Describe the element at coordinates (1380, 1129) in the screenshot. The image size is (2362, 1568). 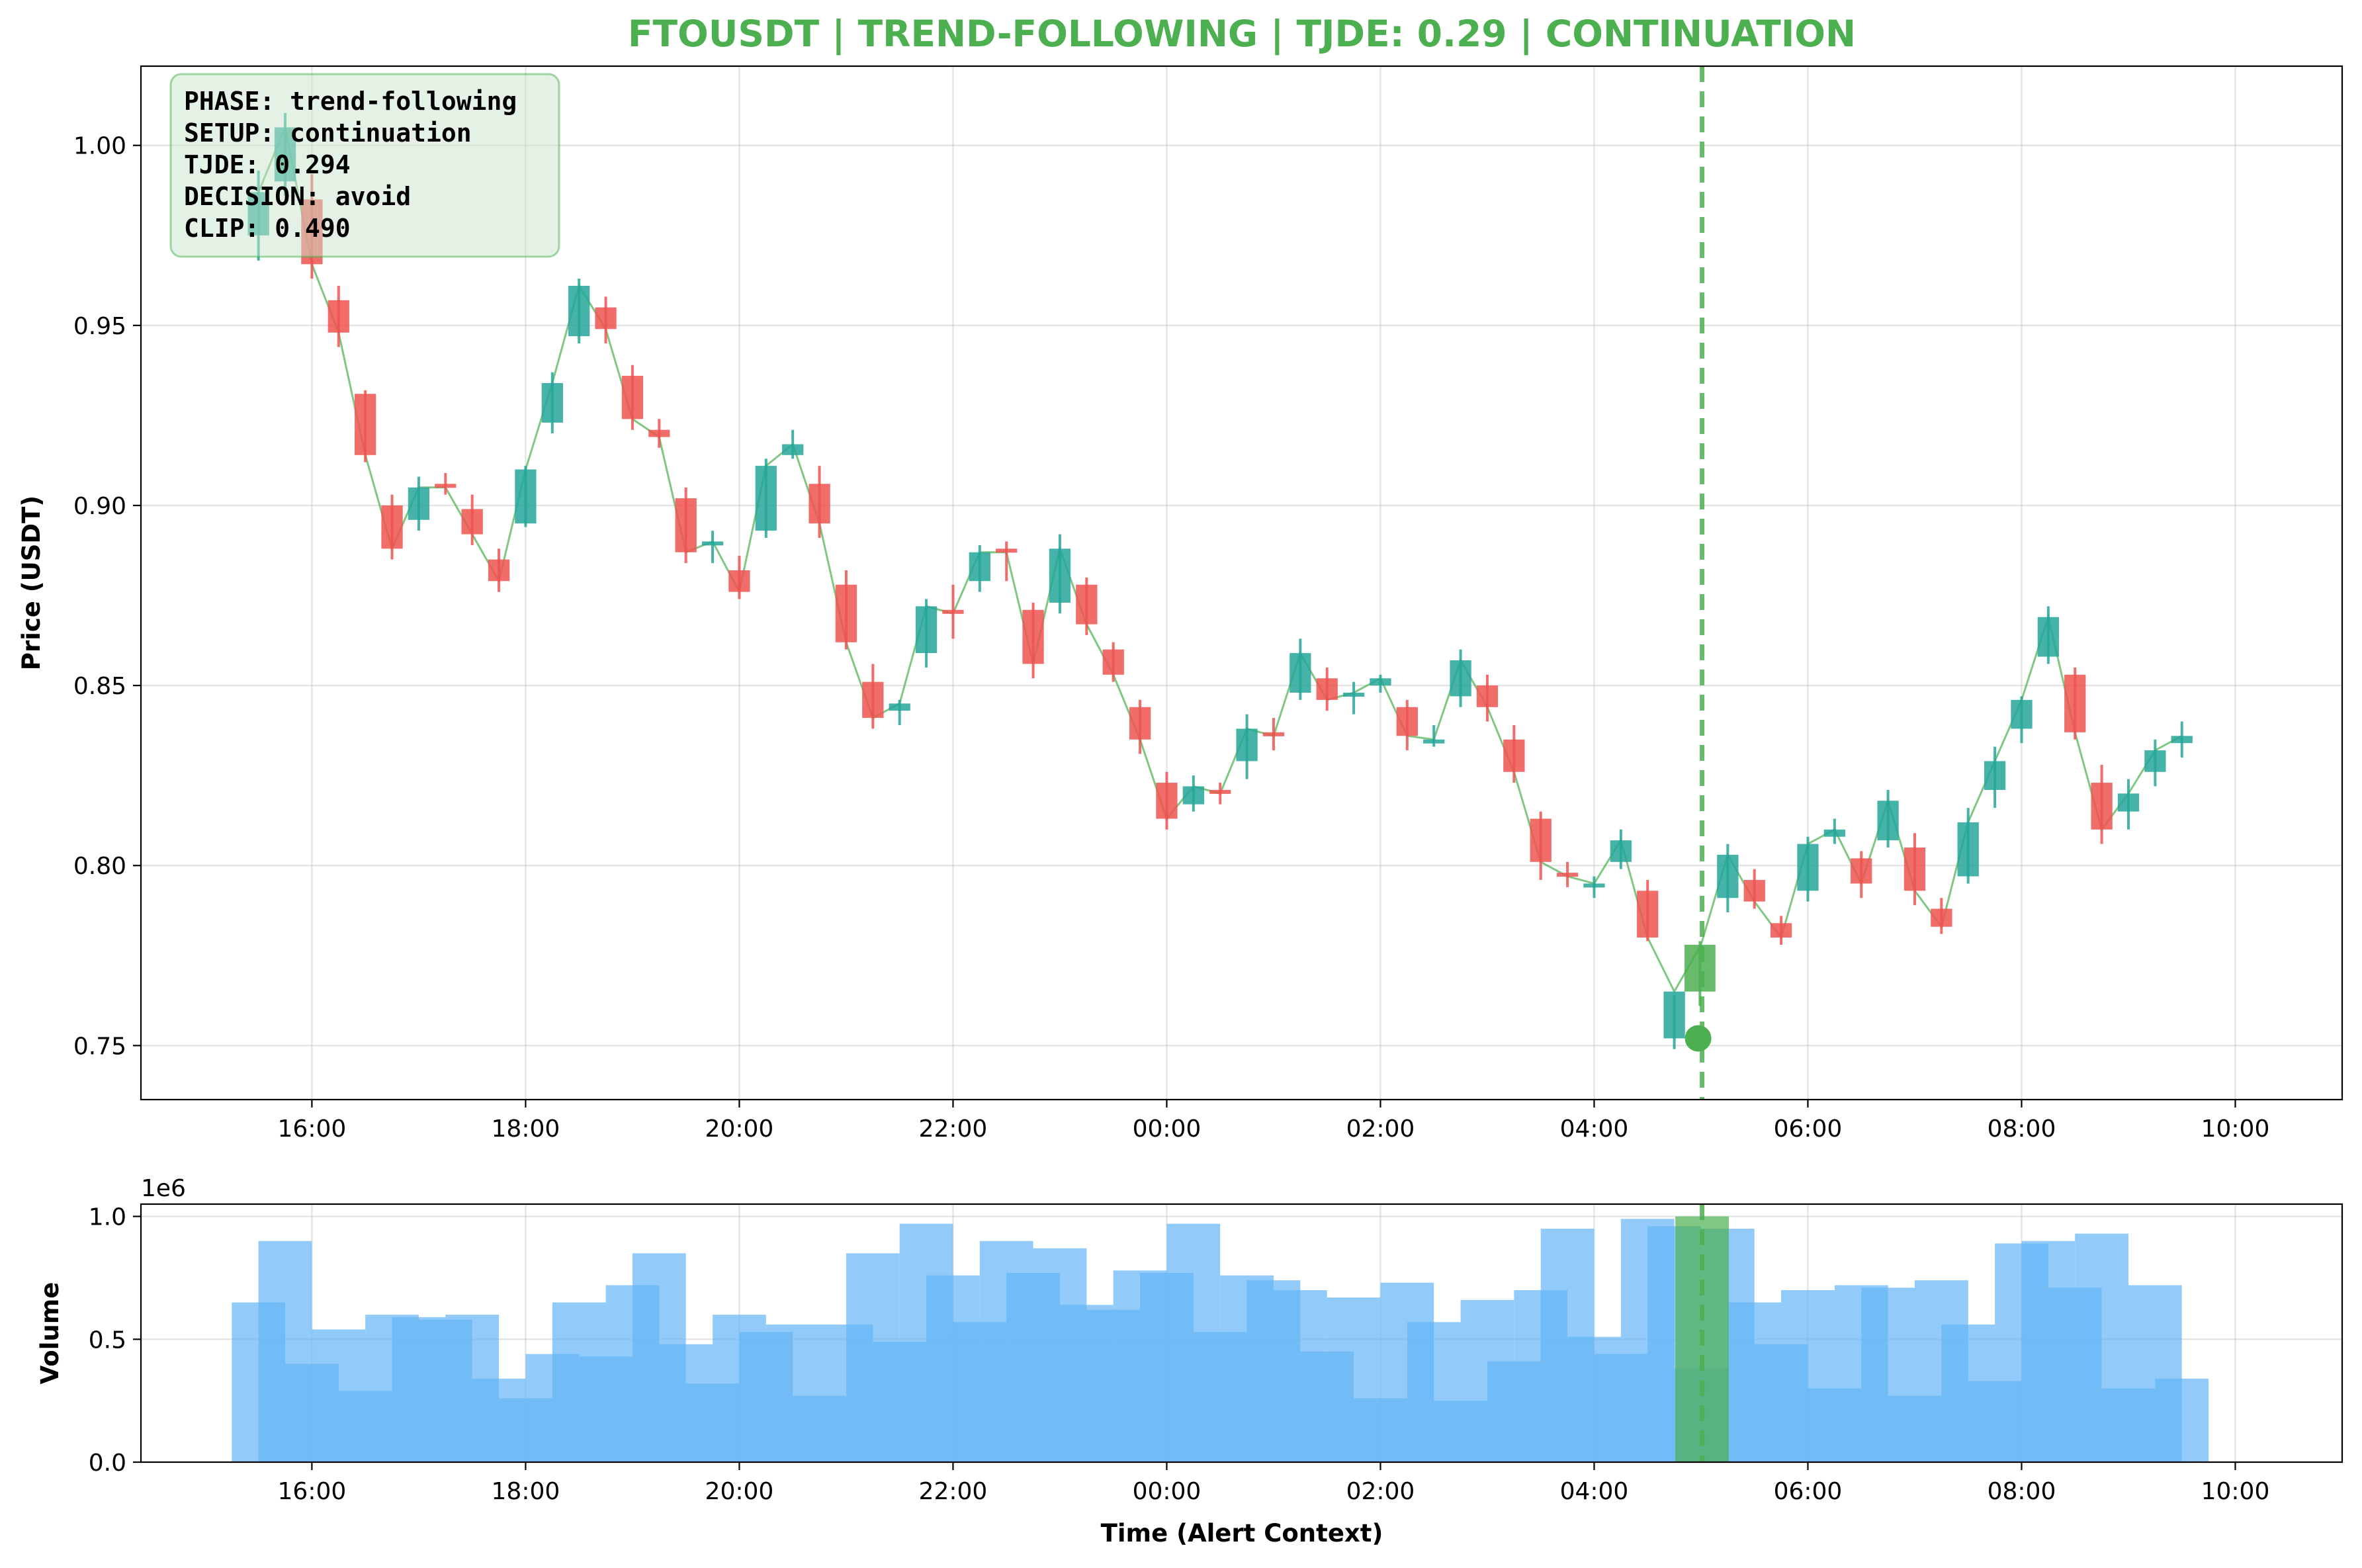
I see `price-x-tick-label: 02:00` at that location.